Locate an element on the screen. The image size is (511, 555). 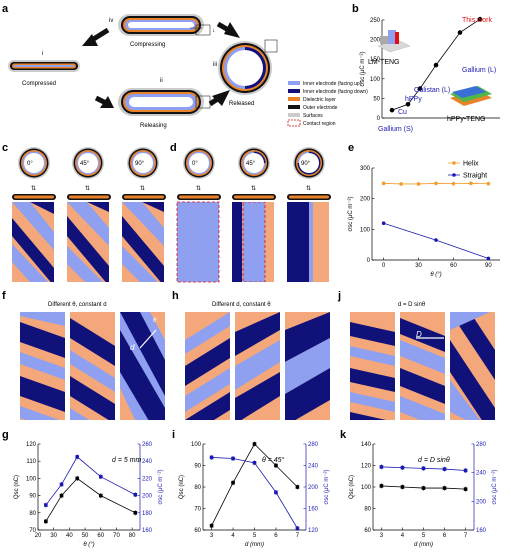
theta-label-f: θ is located at coordinates (155, 321).